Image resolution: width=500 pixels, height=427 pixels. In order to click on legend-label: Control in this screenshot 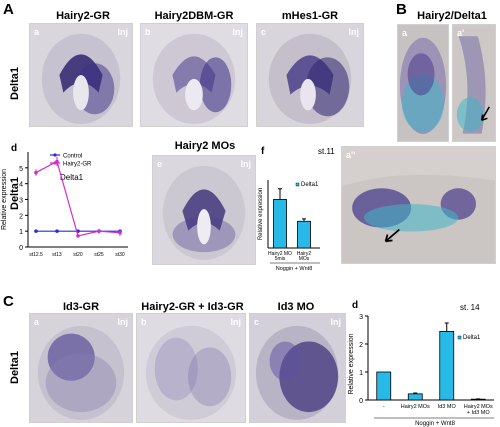, I will do `click(72, 157)`.